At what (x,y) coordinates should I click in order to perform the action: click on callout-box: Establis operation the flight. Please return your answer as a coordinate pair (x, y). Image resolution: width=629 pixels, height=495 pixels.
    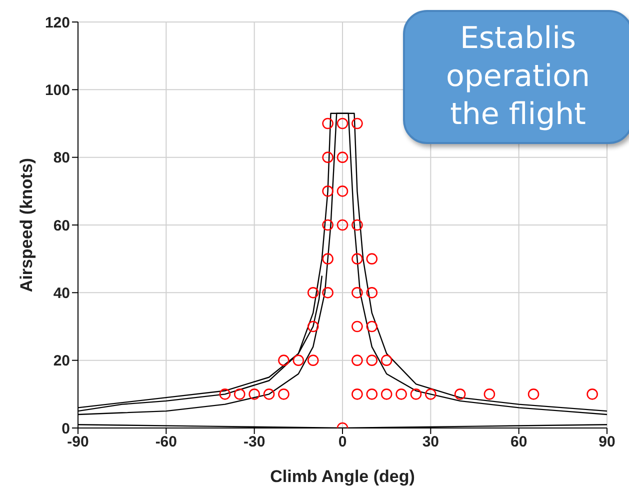
    Looking at the image, I should click on (516, 77).